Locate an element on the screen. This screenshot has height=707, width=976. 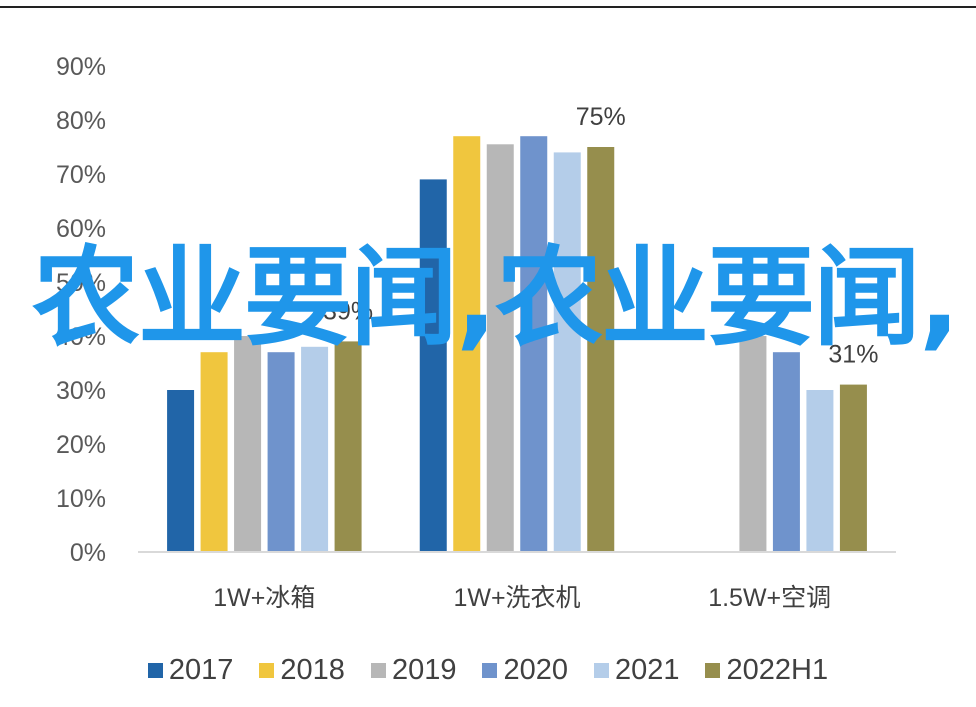
y-tick-label: 30% is located at coordinates (81, 391).